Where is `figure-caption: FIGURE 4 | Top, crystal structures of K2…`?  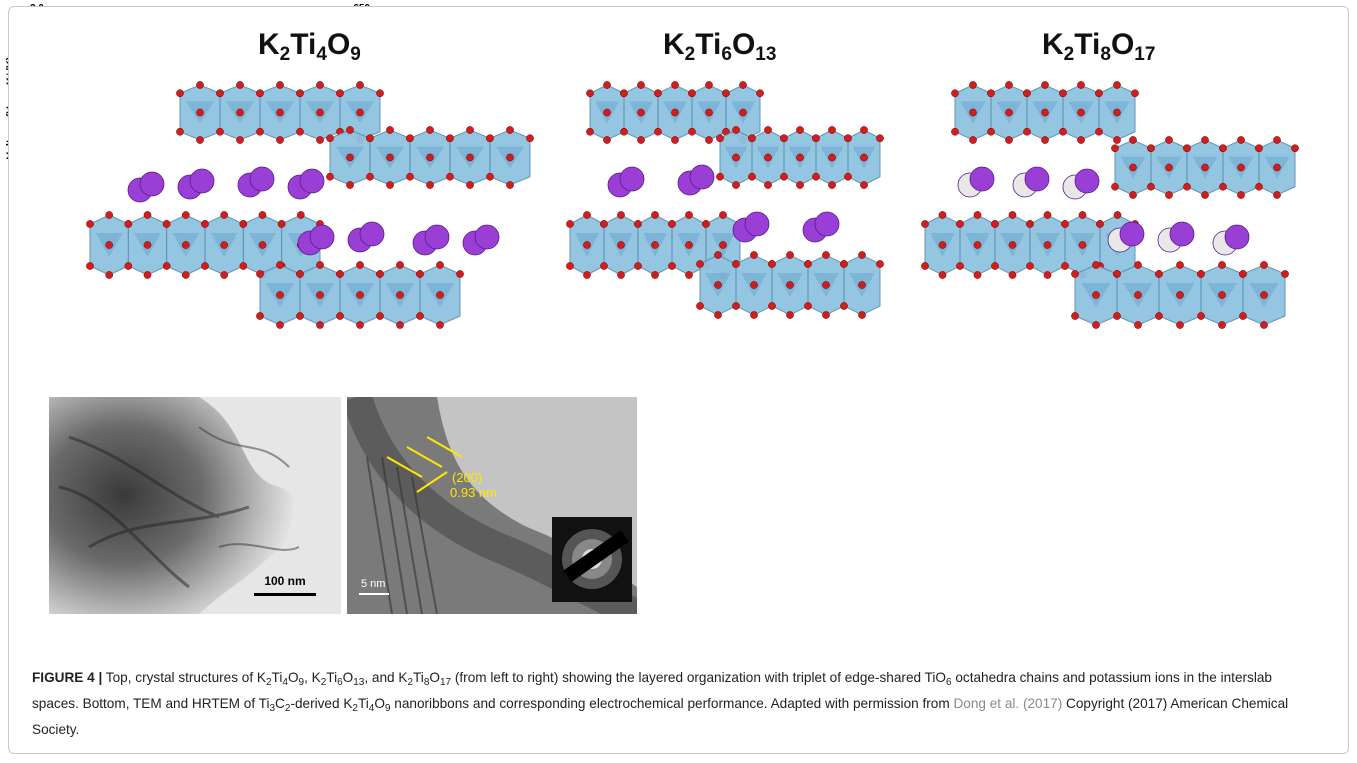 figure-caption: FIGURE 4 | Top, crystal structures of K2… is located at coordinates (660, 703).